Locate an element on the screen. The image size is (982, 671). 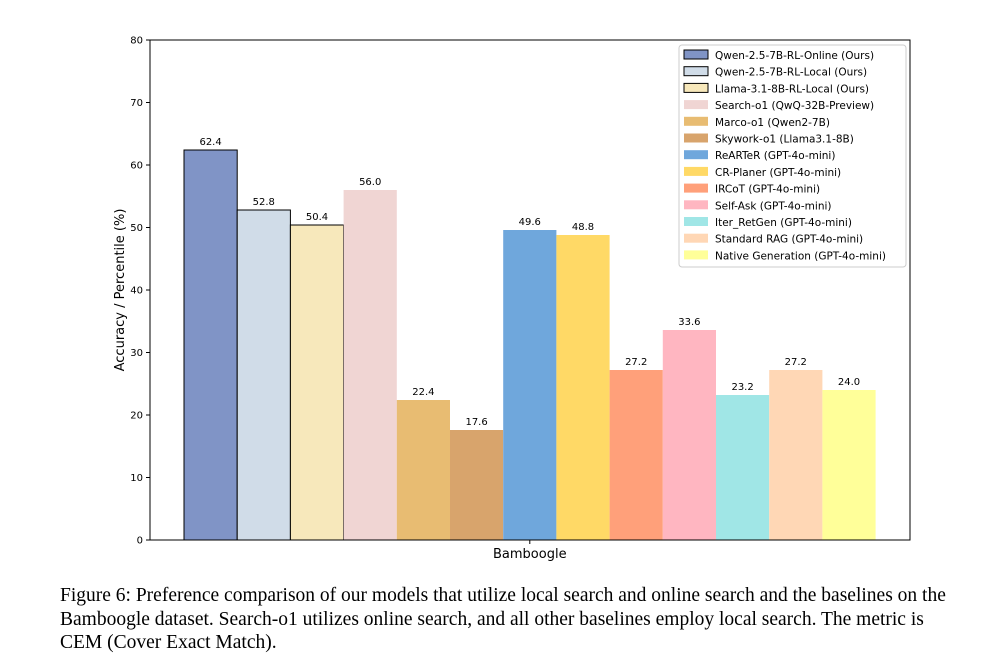
legend-item: Skywork-o1 (Llama3.1-8B) is located at coordinates (769, 139).